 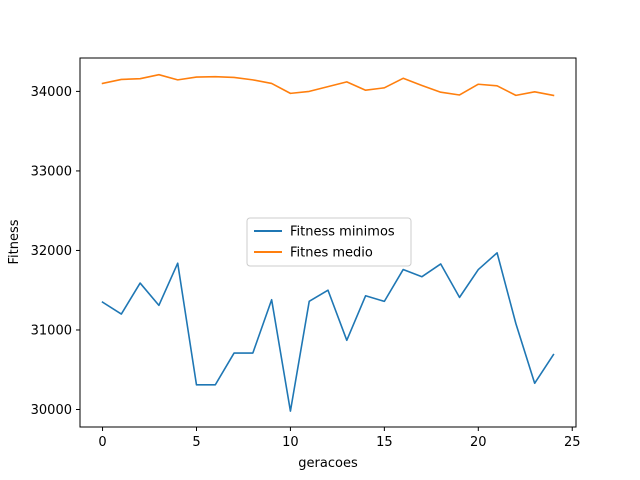 What do you see at coordinates (14, 241) in the screenshot?
I see `y-axis-label: Fitness` at bounding box center [14, 241].